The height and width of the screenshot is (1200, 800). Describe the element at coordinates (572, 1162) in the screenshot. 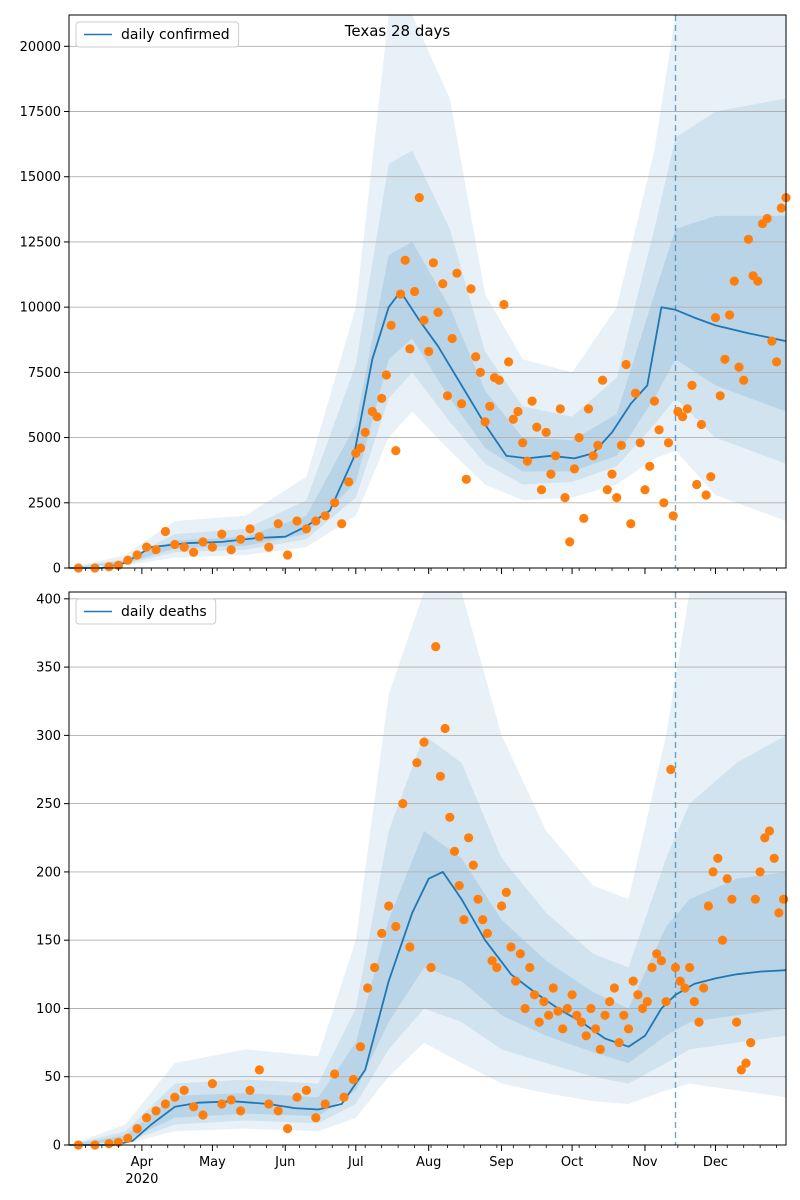

I see `deaths-x-tick-label: Oct` at that location.